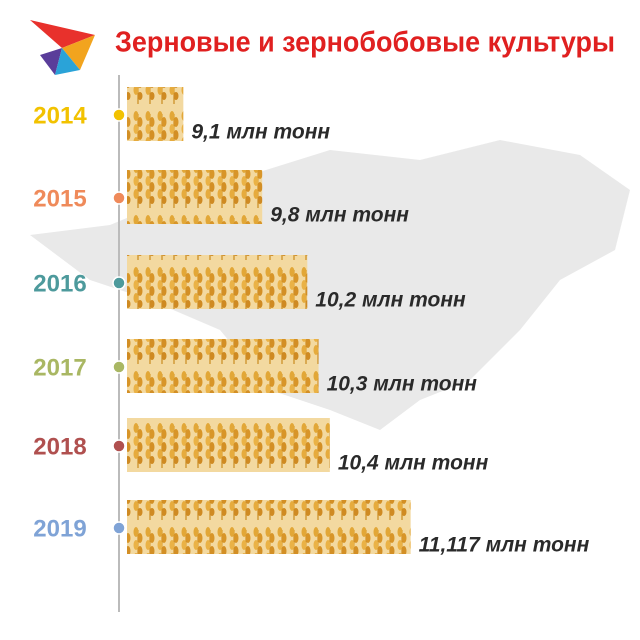 This screenshot has height=640, width=640. What do you see at coordinates (365, 43) in the screenshot?
I see `chart-title: Зерновые и зернобобовые культуры` at bounding box center [365, 43].